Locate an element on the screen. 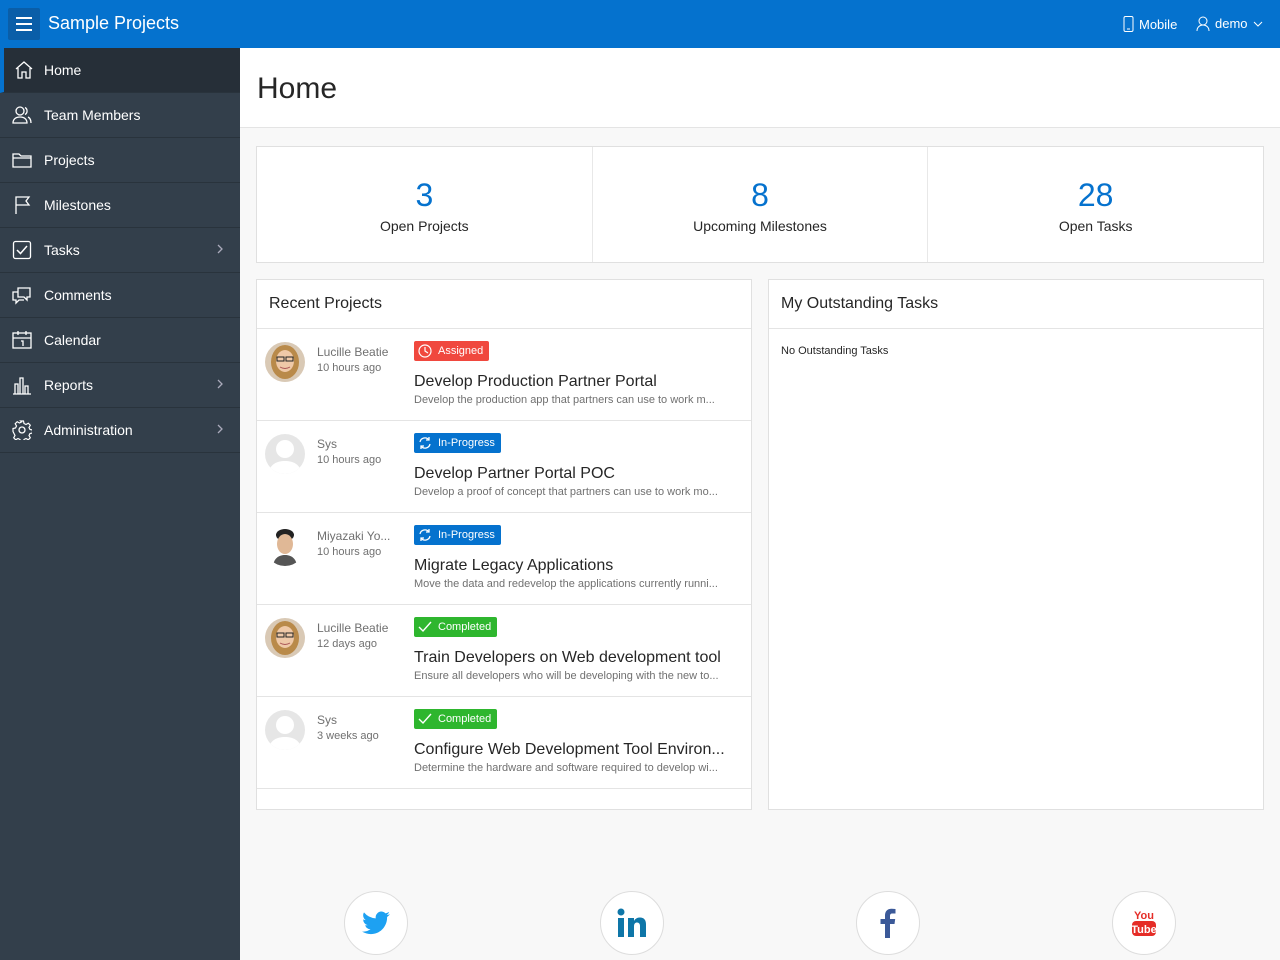  sidebar-item-reports: Reports is located at coordinates (120, 385).